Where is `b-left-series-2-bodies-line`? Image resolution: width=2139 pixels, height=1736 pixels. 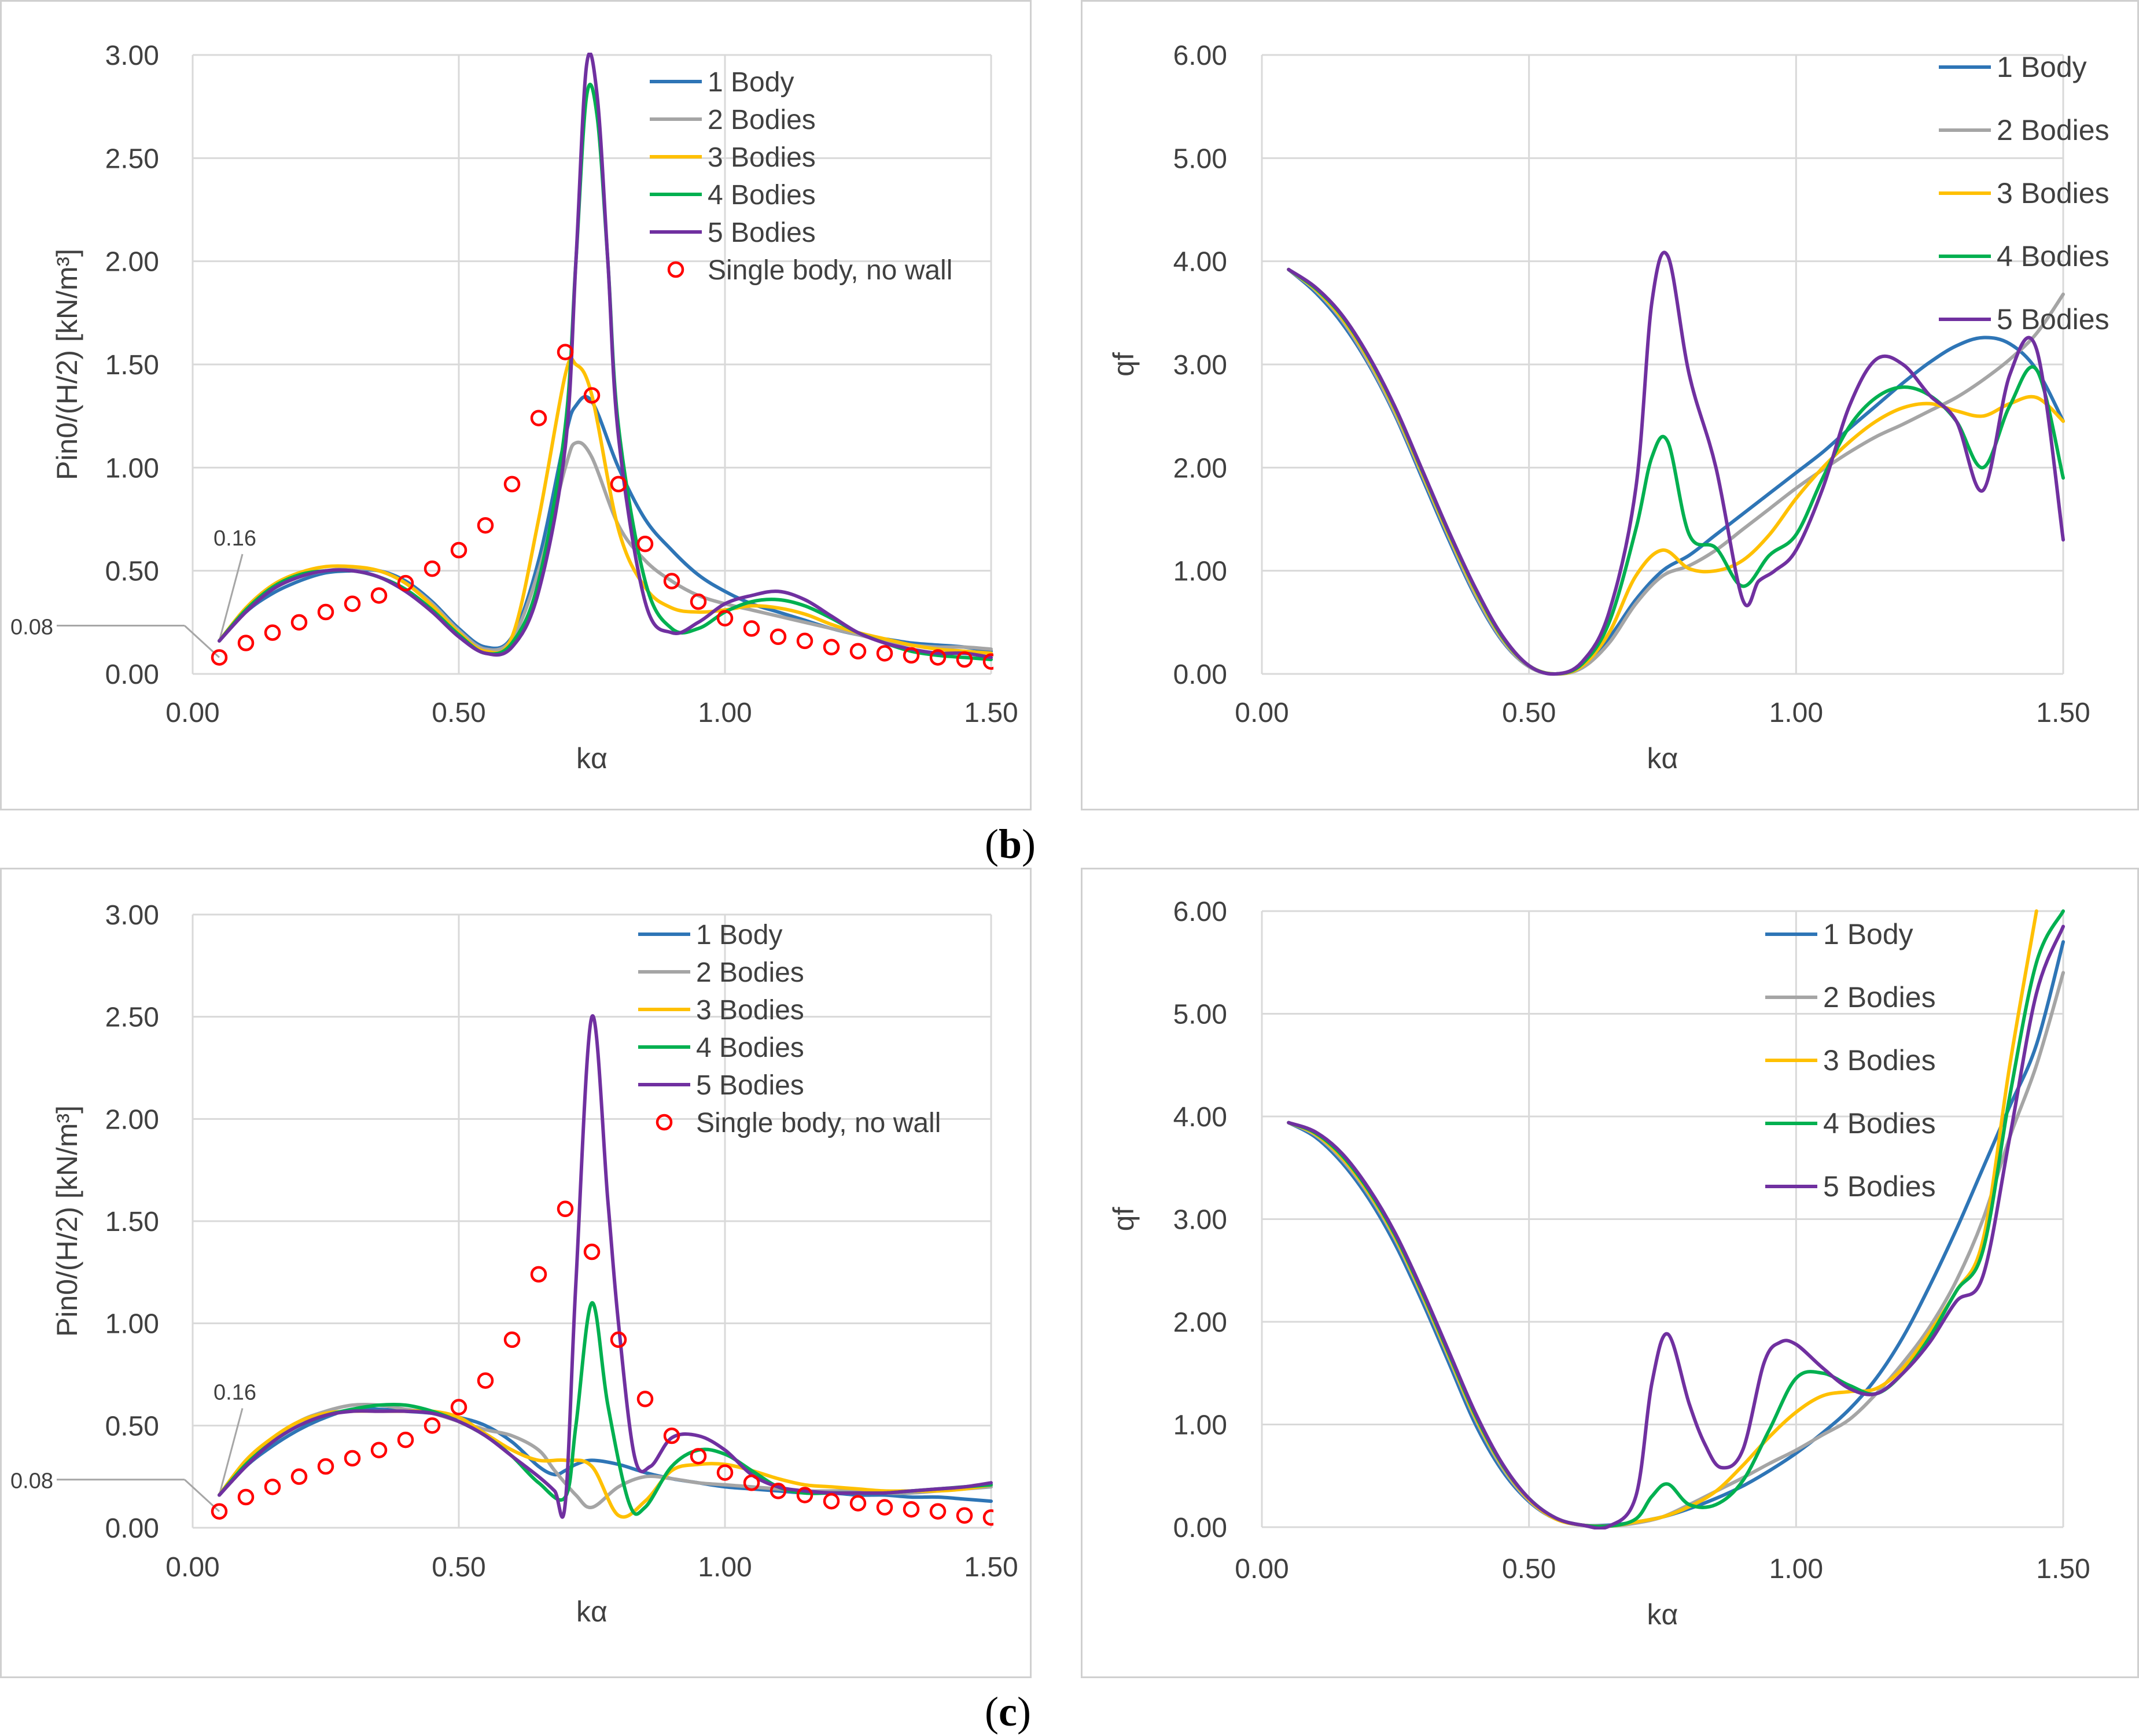 b-left-series-2-bodies-line is located at coordinates (605, 546).